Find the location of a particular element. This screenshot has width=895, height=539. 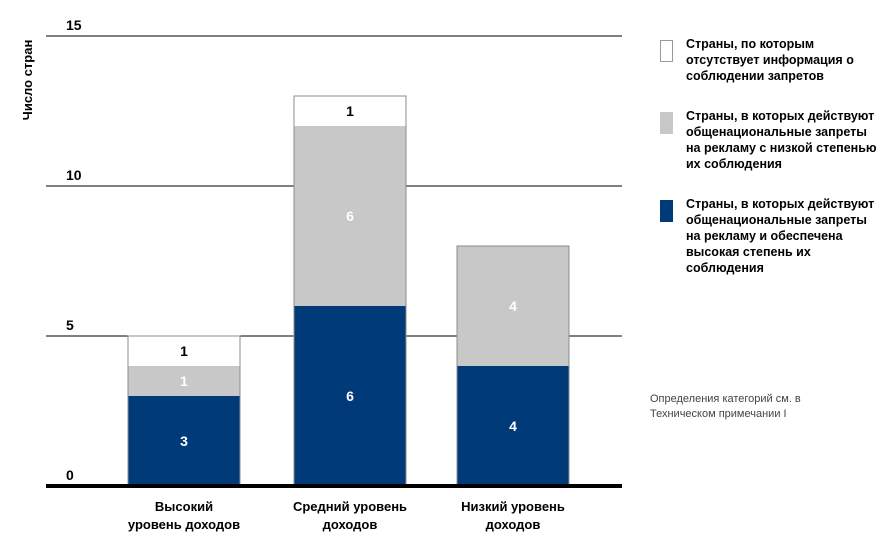

legend-label-line: на рекламу и обеспечена is located at coordinates (764, 236).